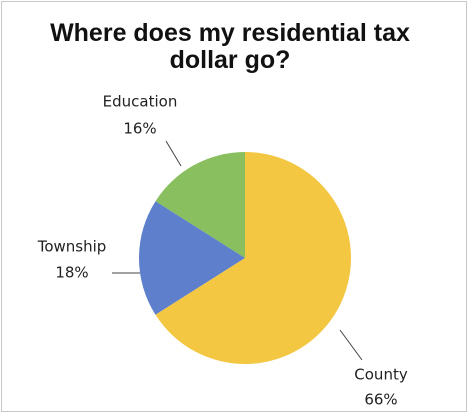 The height and width of the screenshot is (413, 468). Describe the element at coordinates (72, 247) in the screenshot. I see `slice-label: Township` at that location.